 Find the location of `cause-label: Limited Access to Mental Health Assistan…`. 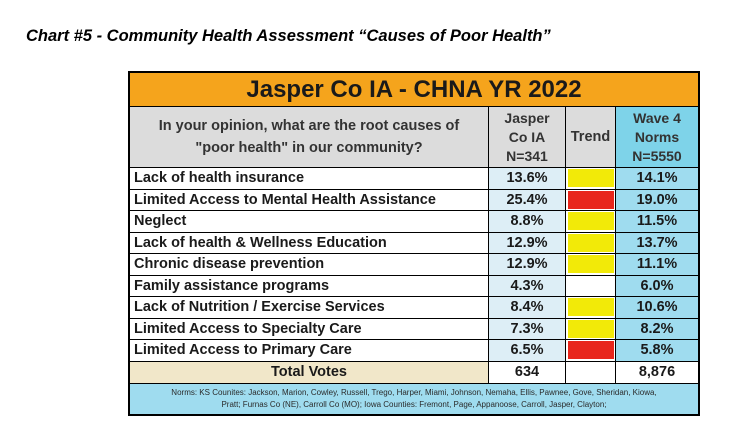

cause-label: Limited Access to Mental Health Assistan… is located at coordinates (308, 199).